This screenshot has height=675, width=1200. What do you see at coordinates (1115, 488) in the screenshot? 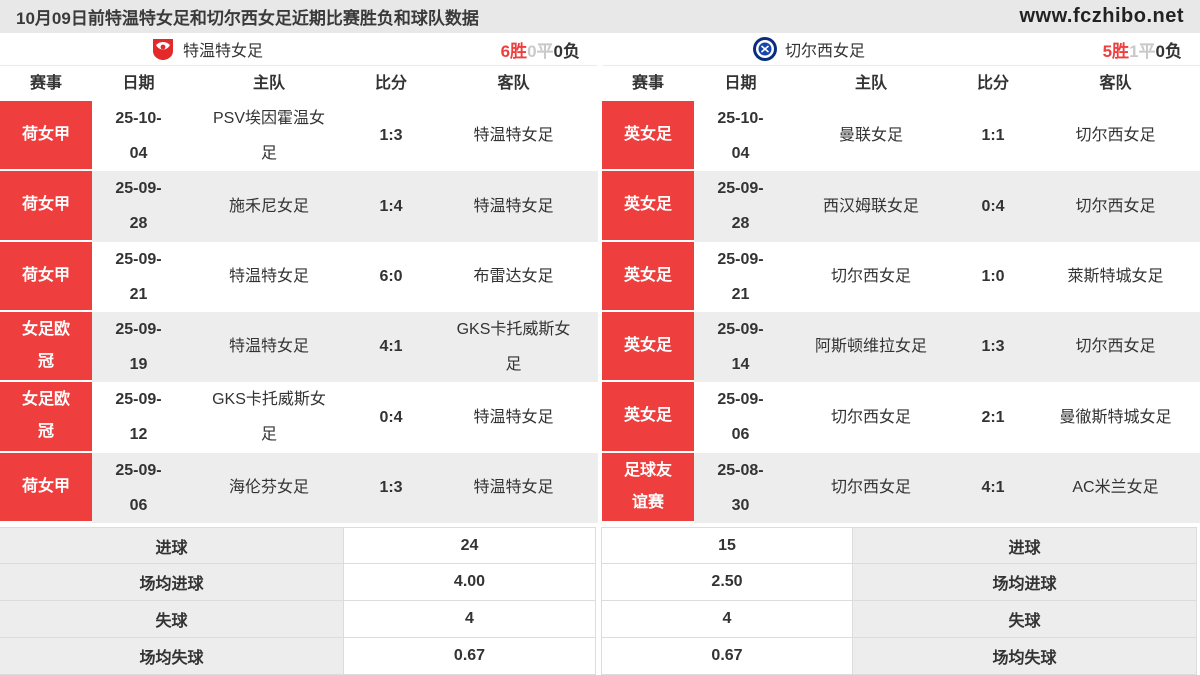
I see `away-team: AC米兰女足` at bounding box center [1115, 488].